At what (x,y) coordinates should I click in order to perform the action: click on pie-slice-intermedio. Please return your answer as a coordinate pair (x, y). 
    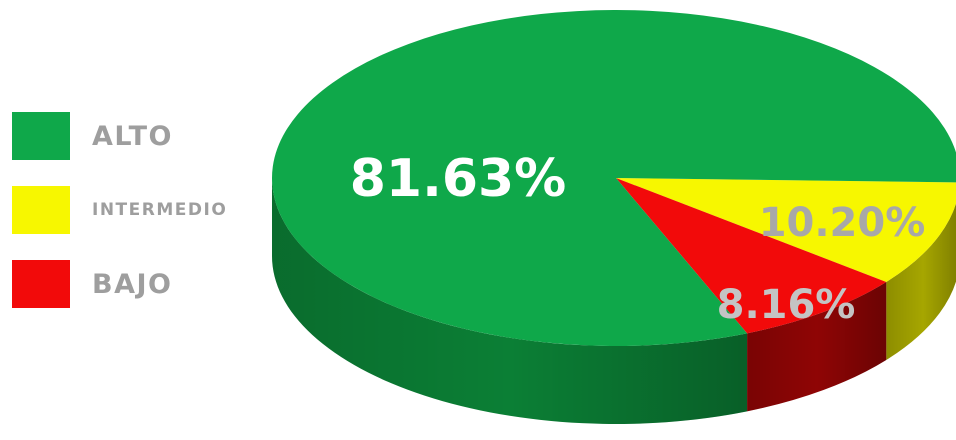
    Looking at the image, I should click on (786, 230).